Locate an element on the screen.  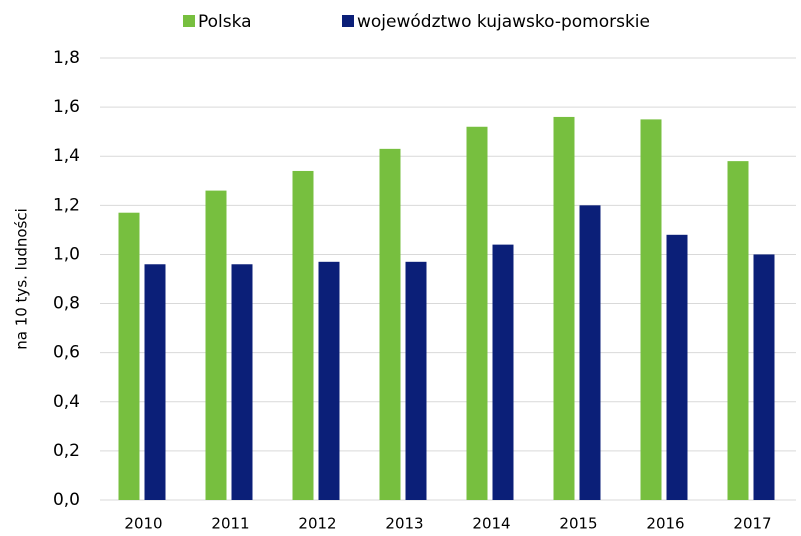
y-tick-label: 0,6 is located at coordinates (66, 353).